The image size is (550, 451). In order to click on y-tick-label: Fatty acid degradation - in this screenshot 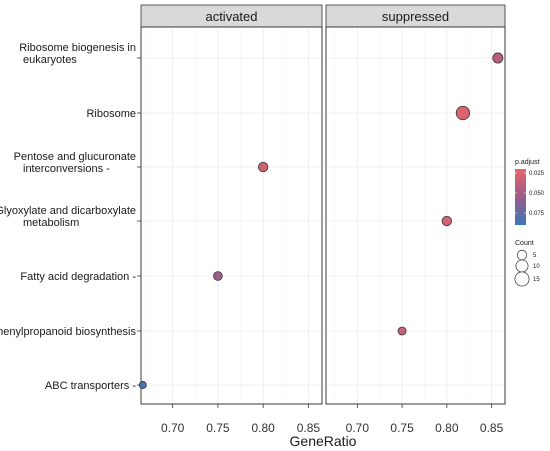, I will do `click(78, 277)`.